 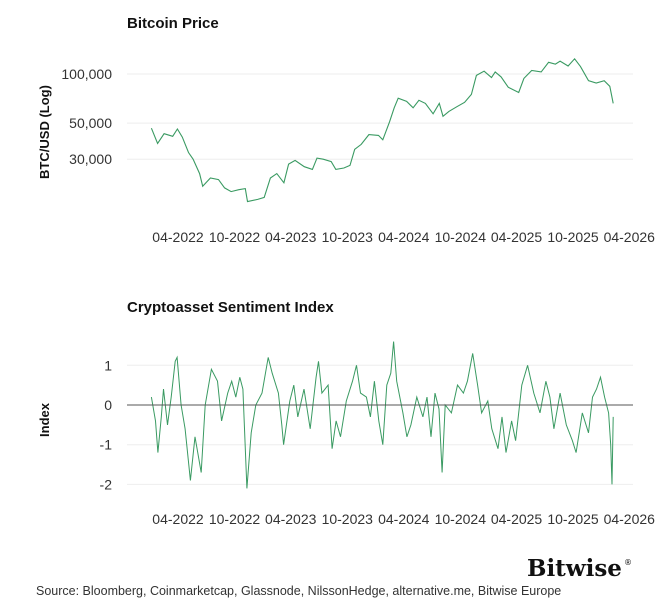 What do you see at coordinates (108, 405) in the screenshot?
I see `y-tick-label: 0` at bounding box center [108, 405].